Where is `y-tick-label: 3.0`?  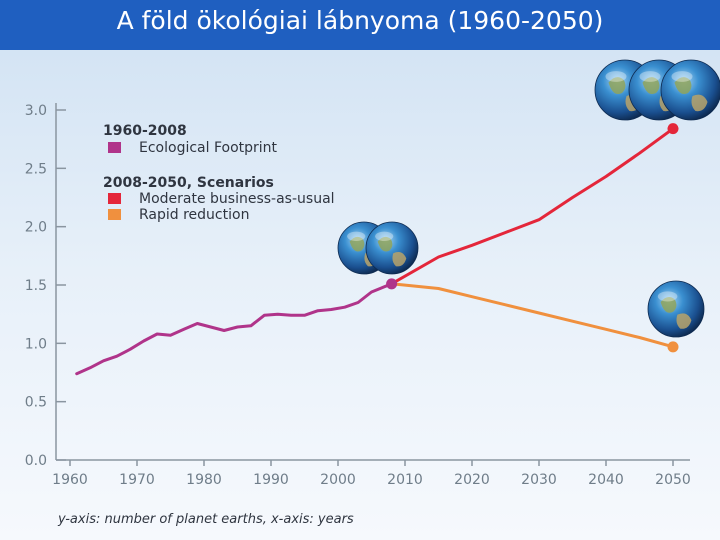 y-tick-label: 3.0 is located at coordinates (36, 111).